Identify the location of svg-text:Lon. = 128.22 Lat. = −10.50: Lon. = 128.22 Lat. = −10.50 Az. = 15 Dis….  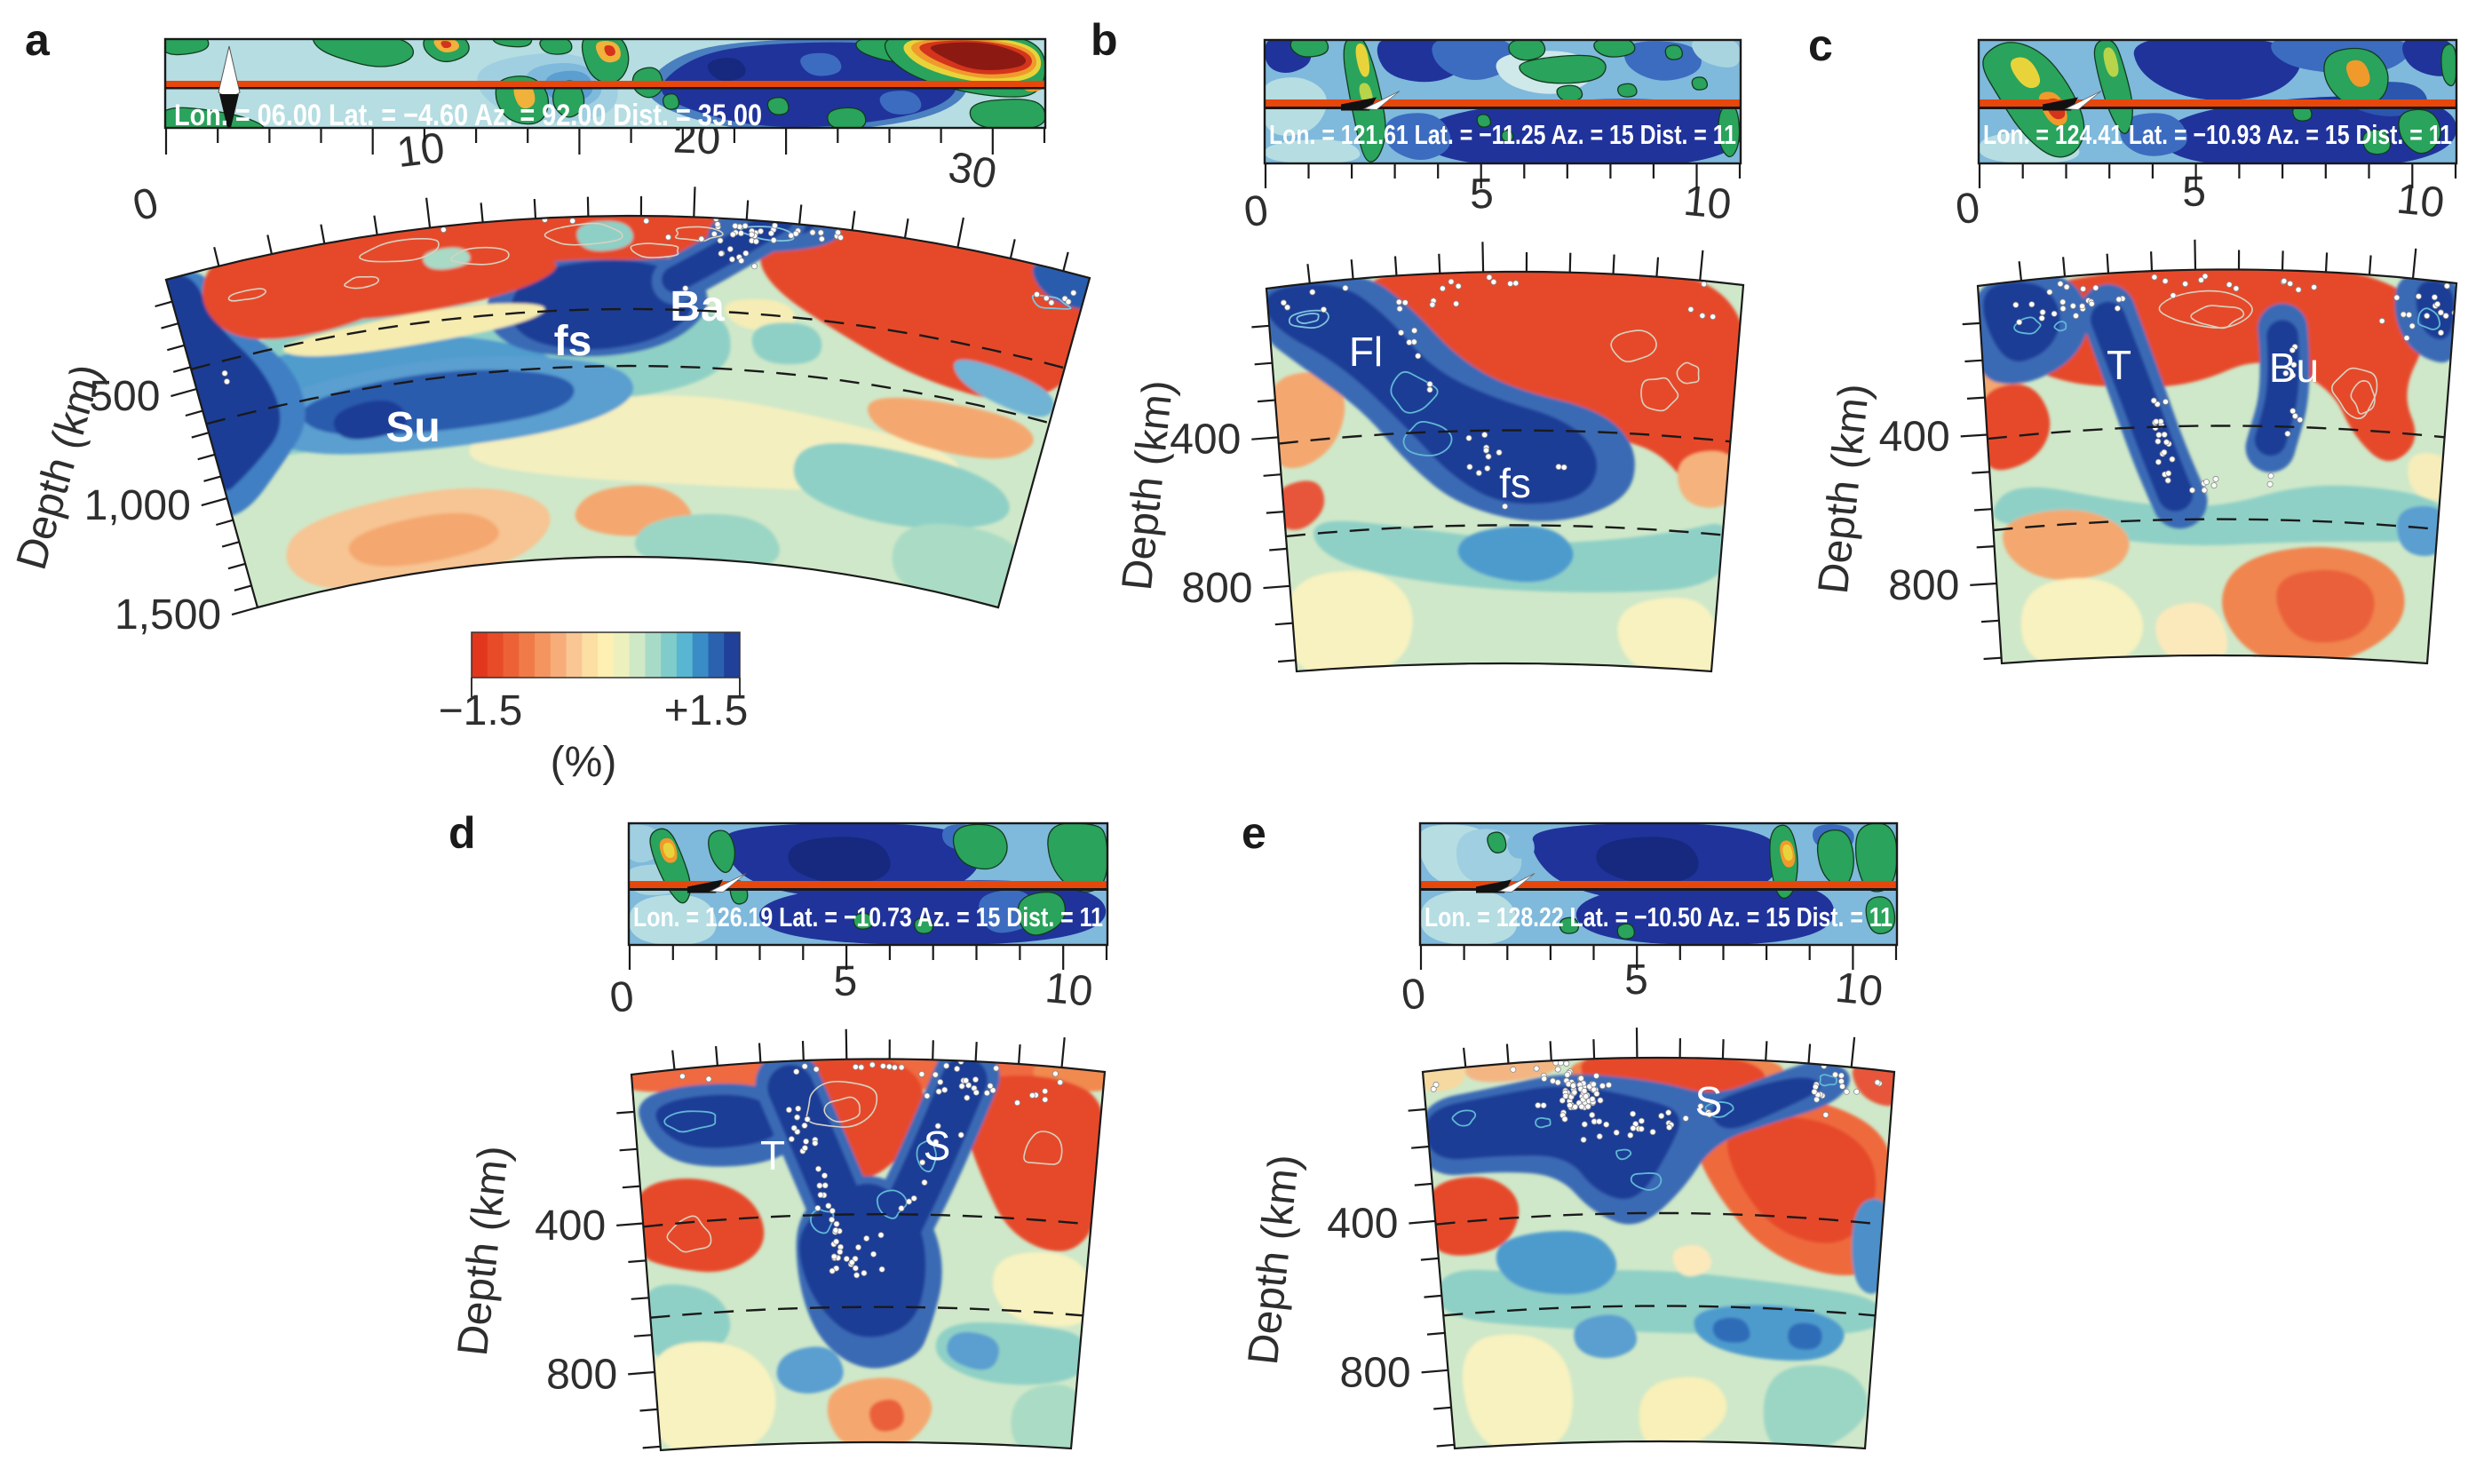
(1659, 917).